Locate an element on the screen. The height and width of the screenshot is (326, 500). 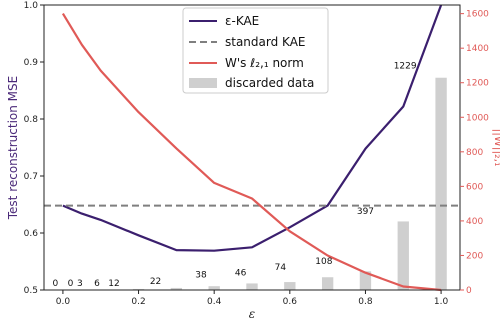
y2-tick-label: 0 is located at coordinates (469, 291).